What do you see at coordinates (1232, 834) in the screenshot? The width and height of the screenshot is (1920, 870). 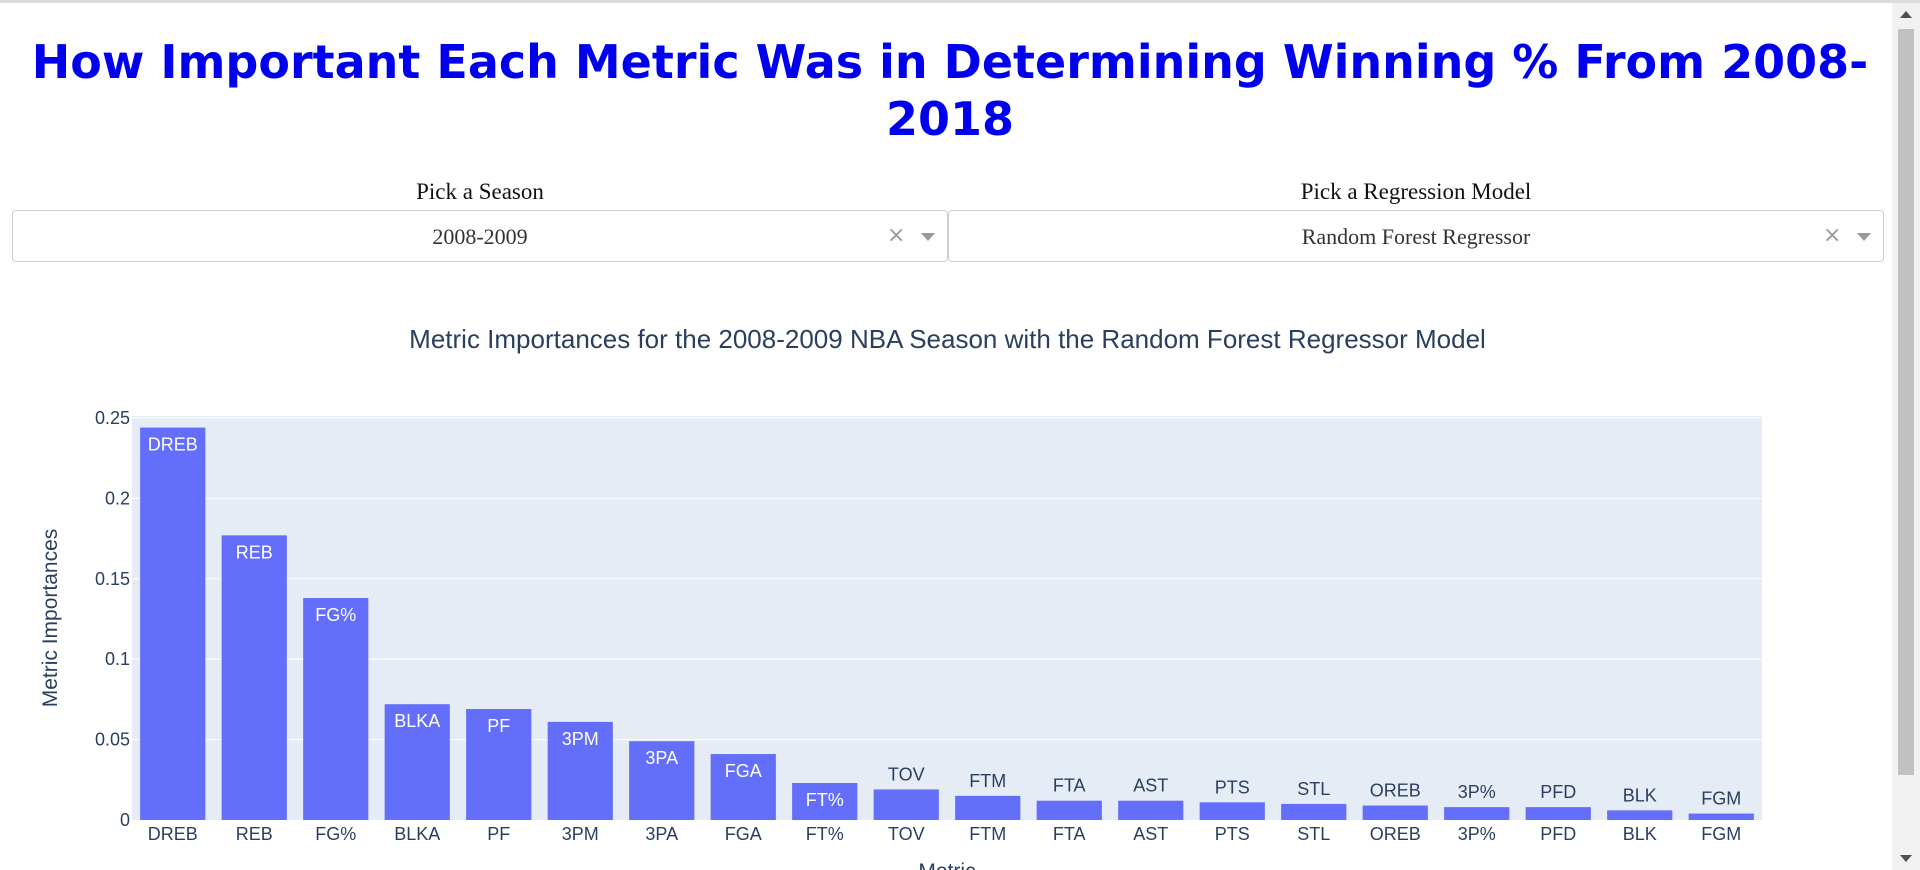 I see `x-tick-label: PTS` at bounding box center [1232, 834].